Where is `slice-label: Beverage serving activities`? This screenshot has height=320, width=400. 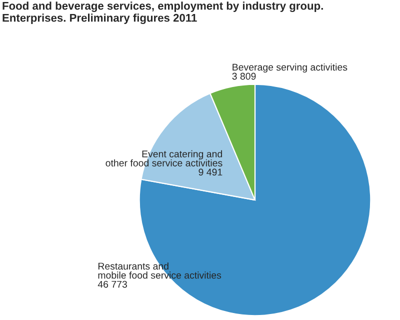 slice-label: Beverage serving activities is located at coordinates (290, 68).